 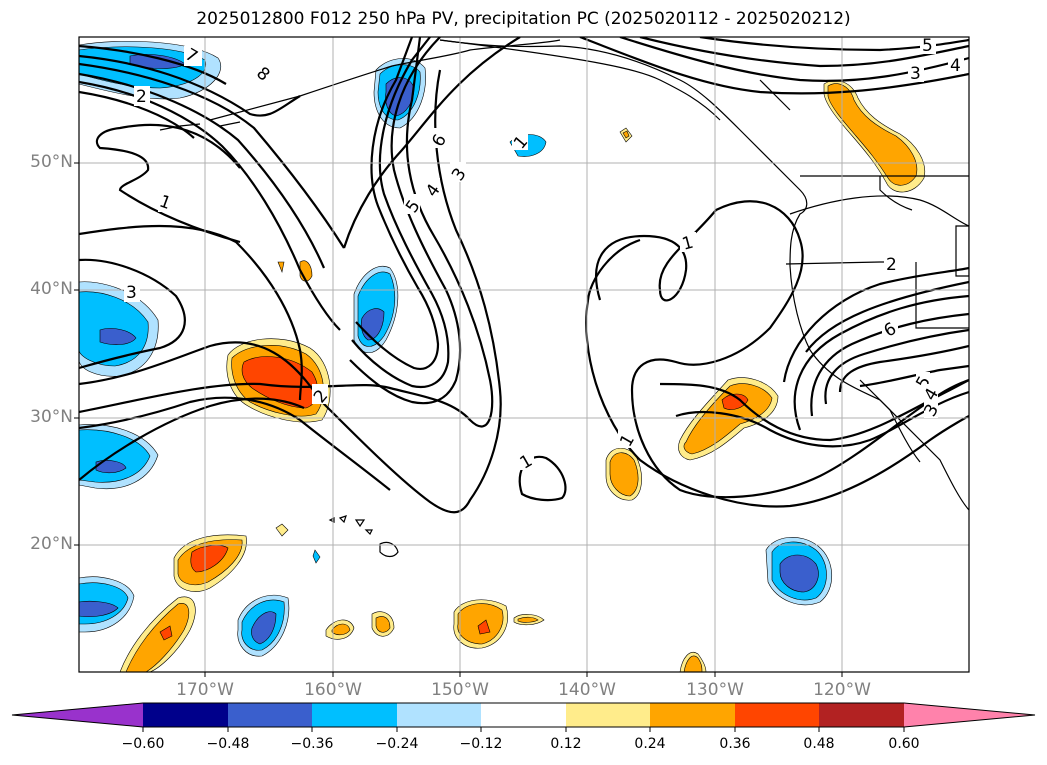 I want to click on colorbar-extend-low, so click(x=77, y=715).